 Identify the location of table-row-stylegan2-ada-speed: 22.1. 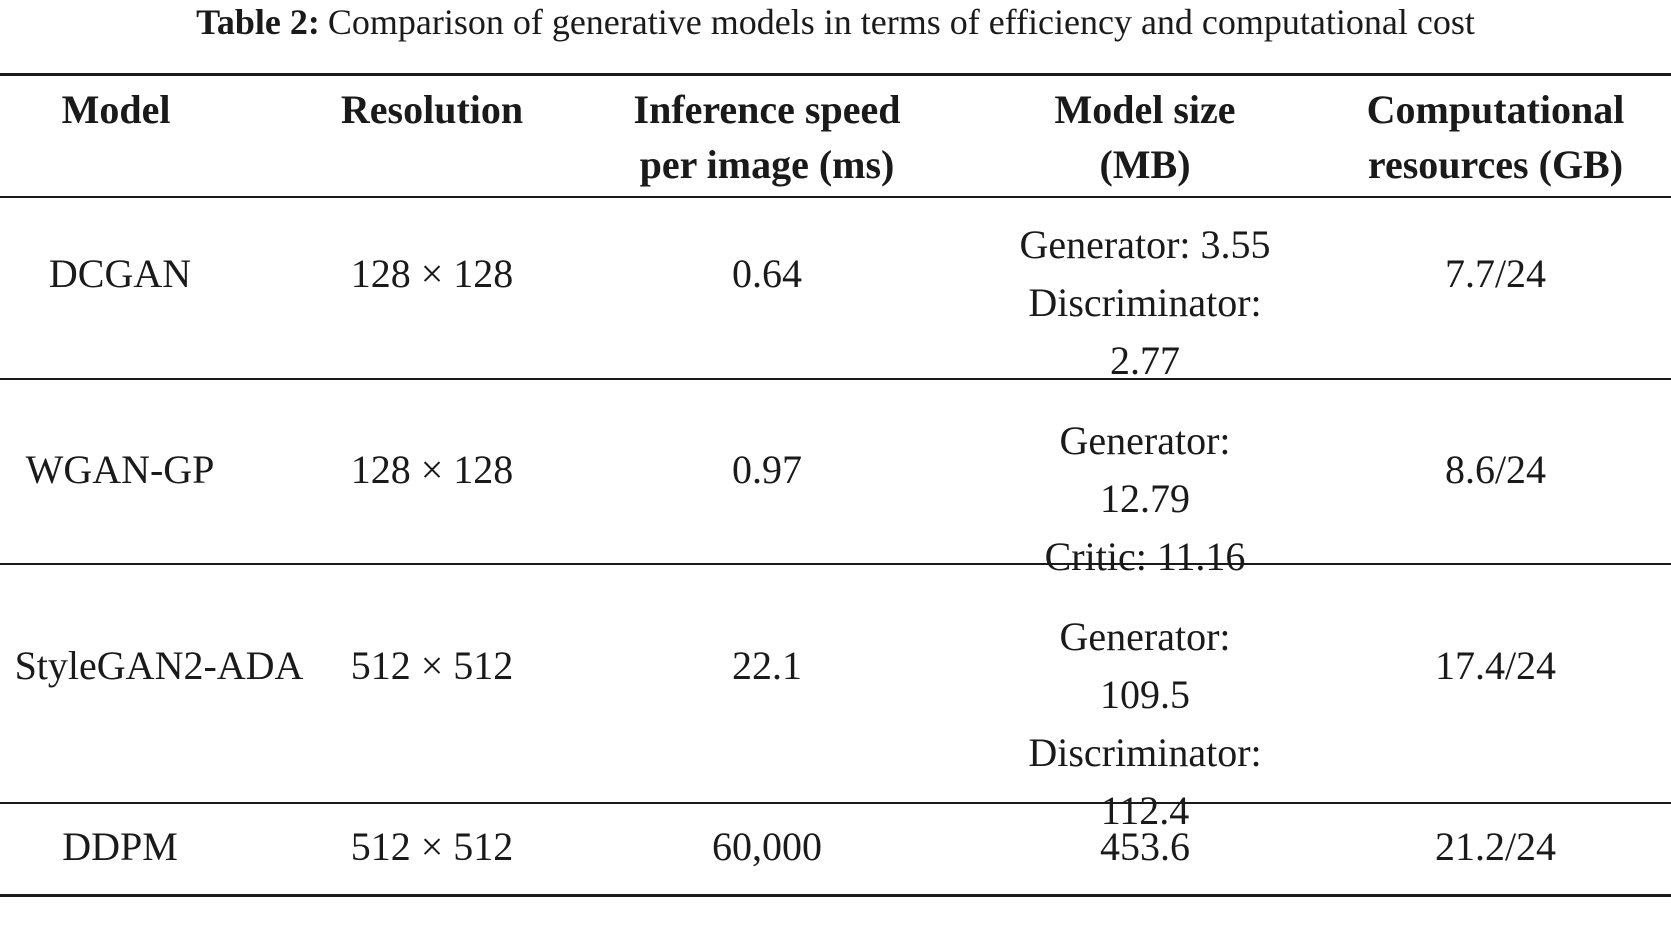
(767, 665).